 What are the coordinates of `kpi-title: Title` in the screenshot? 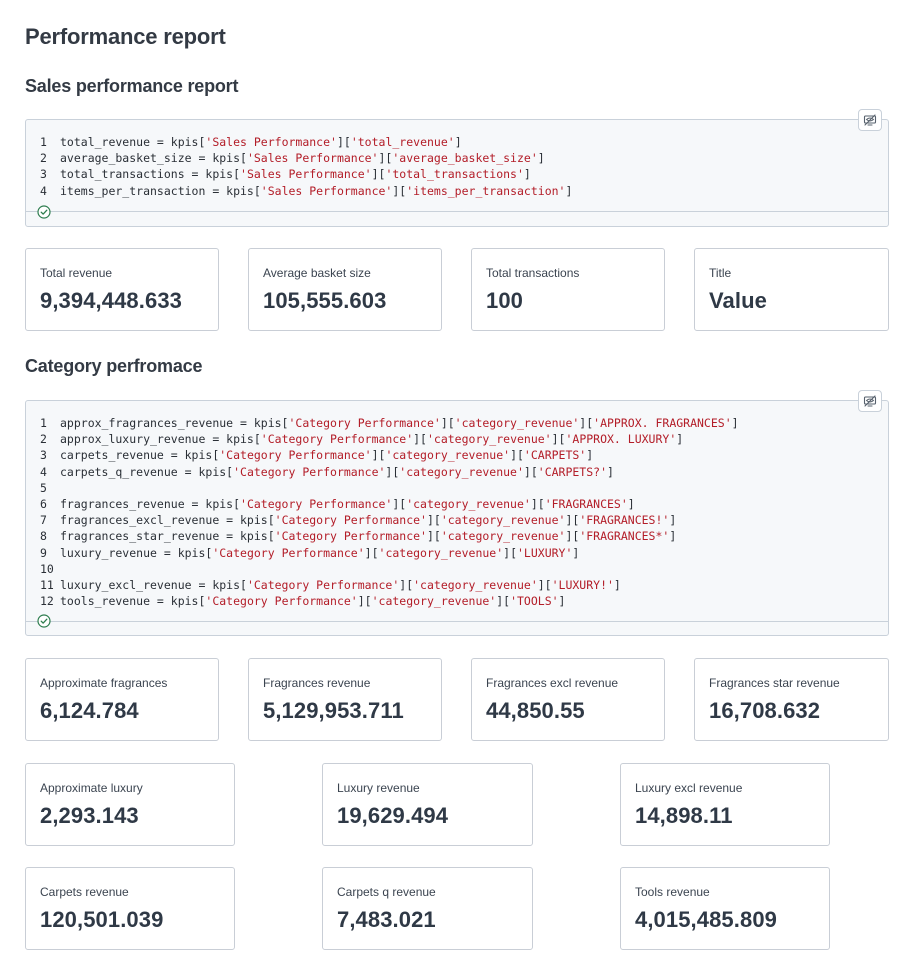 It's located at (720, 273).